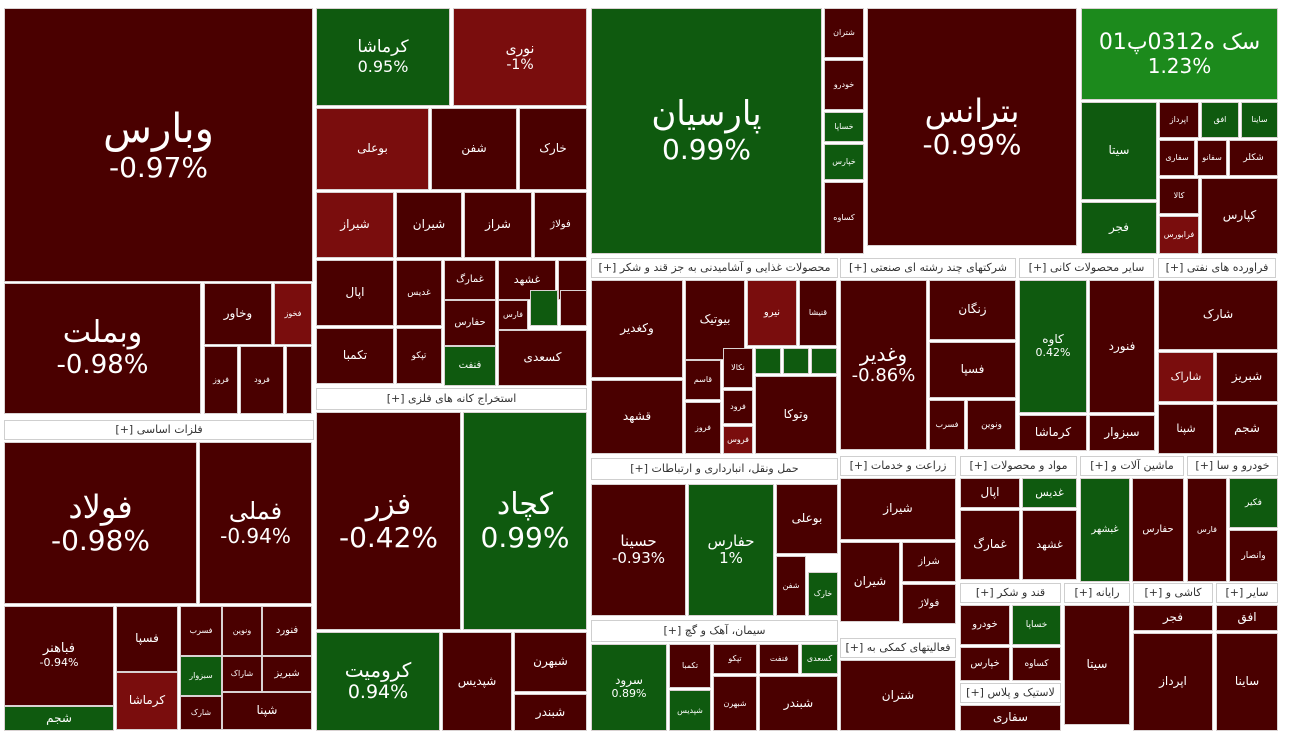 This screenshot has height=731, width=1300. Describe the element at coordinates (451, 399) in the screenshot. I see `sector-header: استخراج کانه های فلزی [+]` at that location.